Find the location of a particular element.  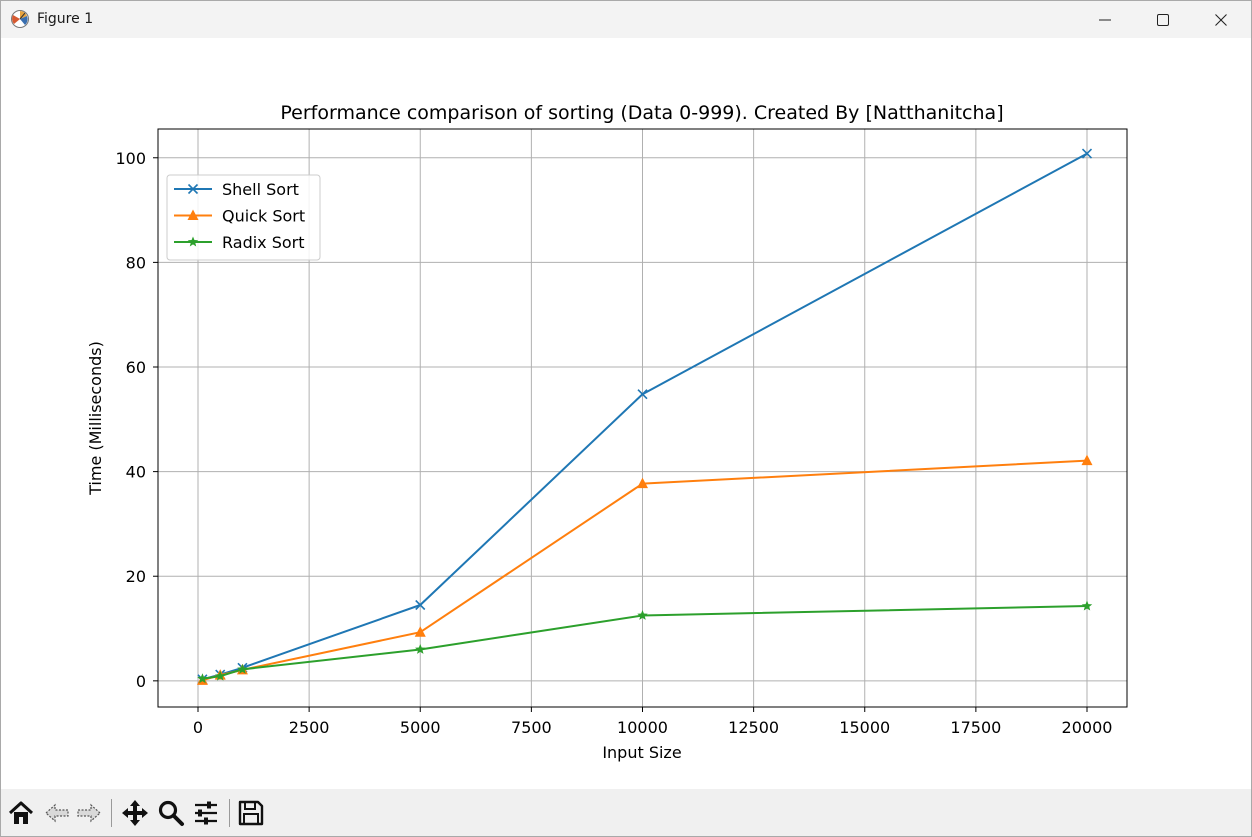

series-line is located at coordinates (645, 642).